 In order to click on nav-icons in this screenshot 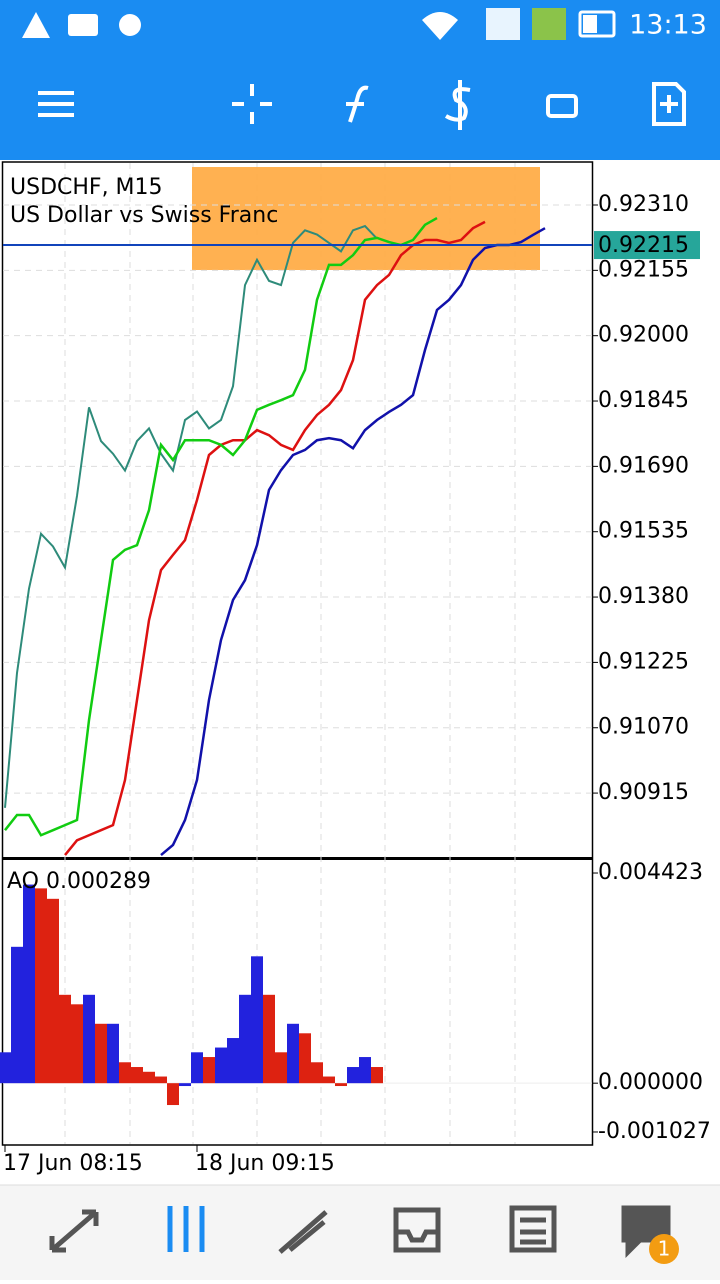, I will do `click(360, 1232)`.